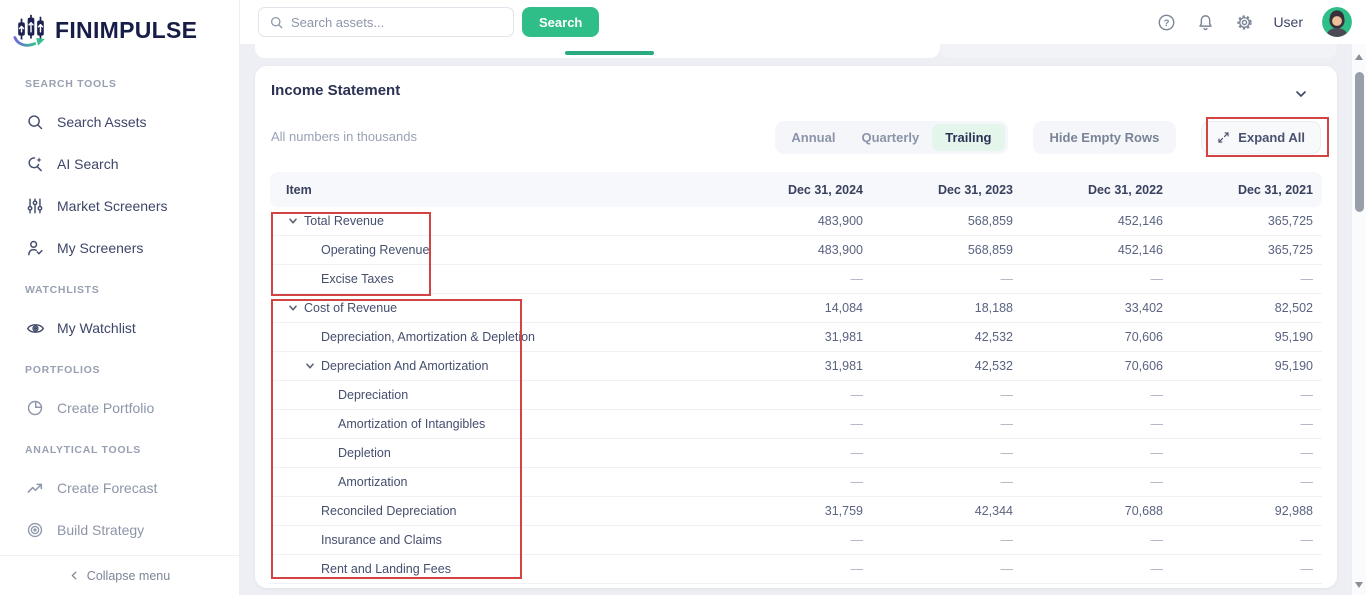  I want to click on sidebar-item-label: AI Search, so click(88, 163).